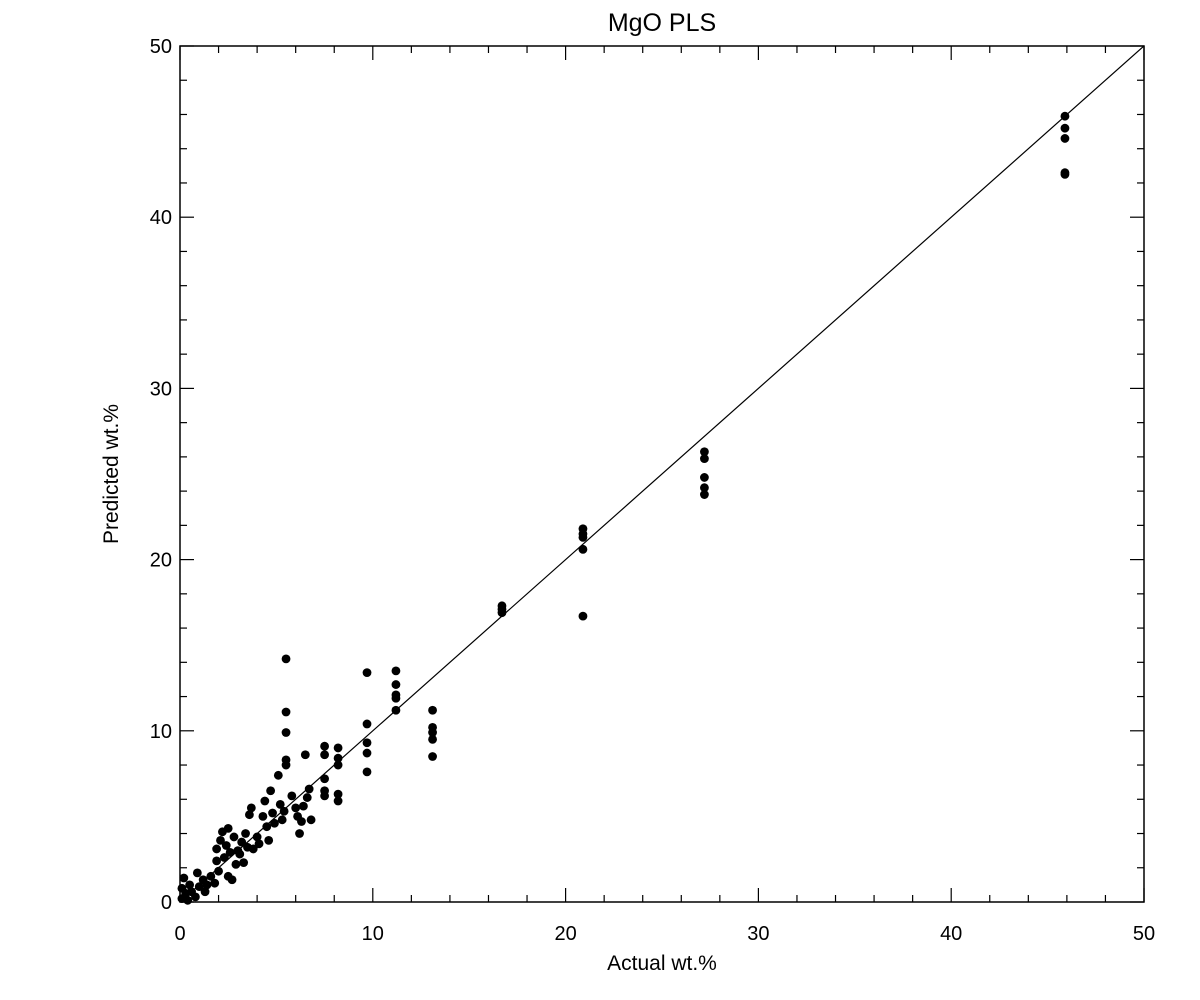  What do you see at coordinates (951, 934) in the screenshot?
I see `x-tick-label: 40` at bounding box center [951, 934].